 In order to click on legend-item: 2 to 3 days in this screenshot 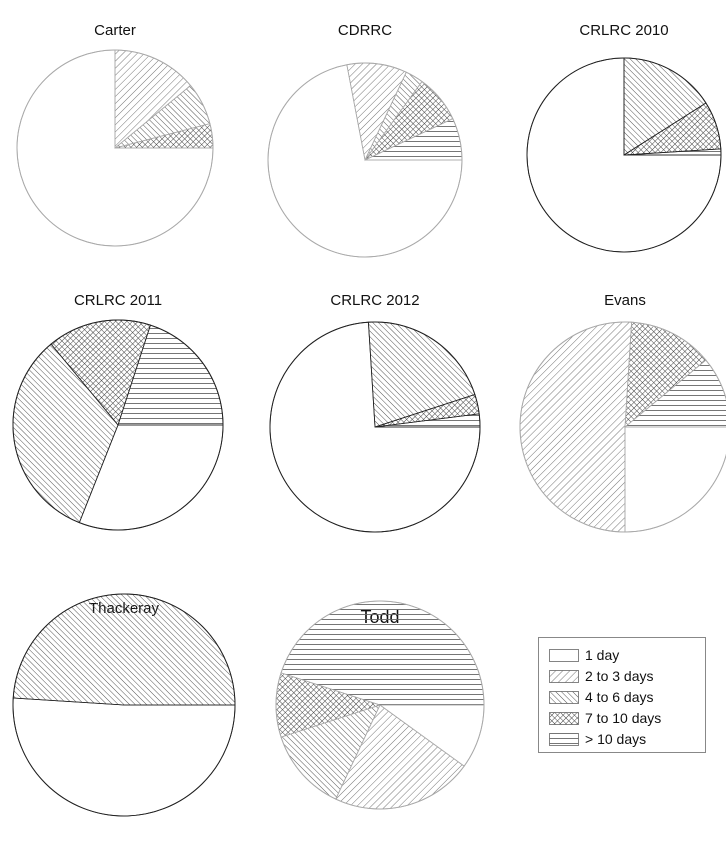, I will do `click(601, 676)`.